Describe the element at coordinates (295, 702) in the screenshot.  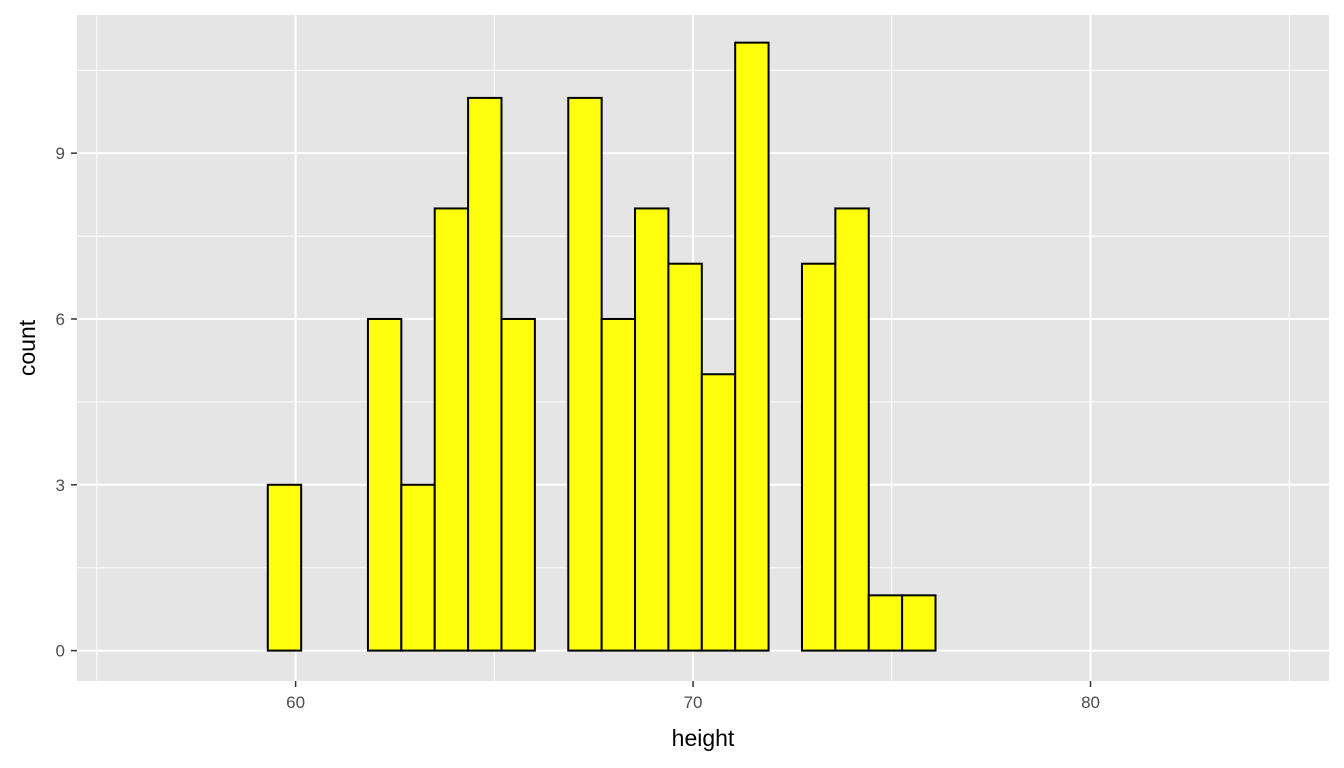
I see `x-tick-label: 60` at that location.